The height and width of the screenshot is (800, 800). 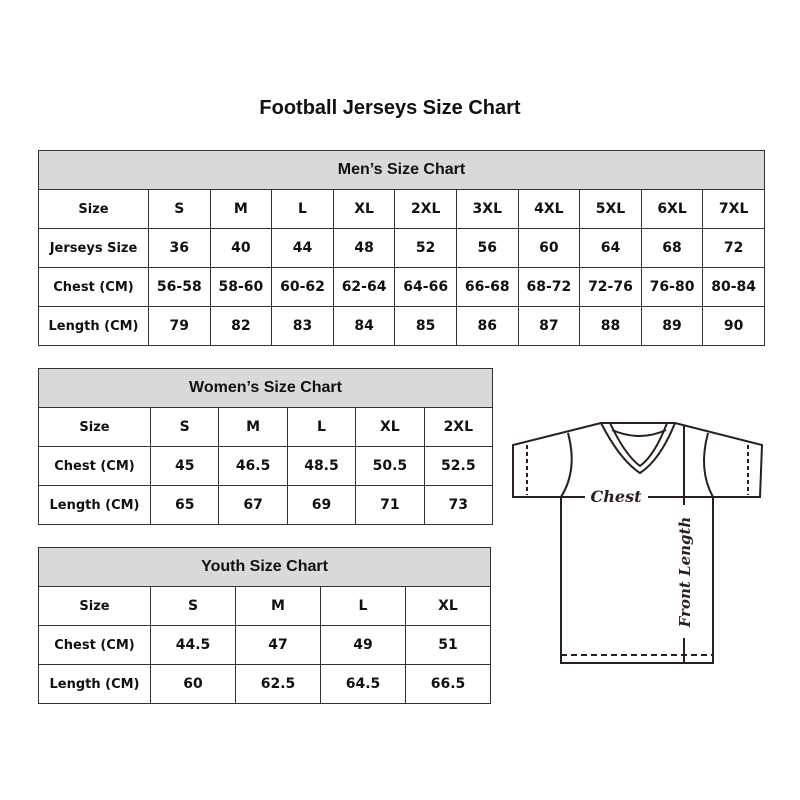 I want to click on table-row: Chest (CM) 45 46.5 48.5 50.5 52.5, so click(x=266, y=466).